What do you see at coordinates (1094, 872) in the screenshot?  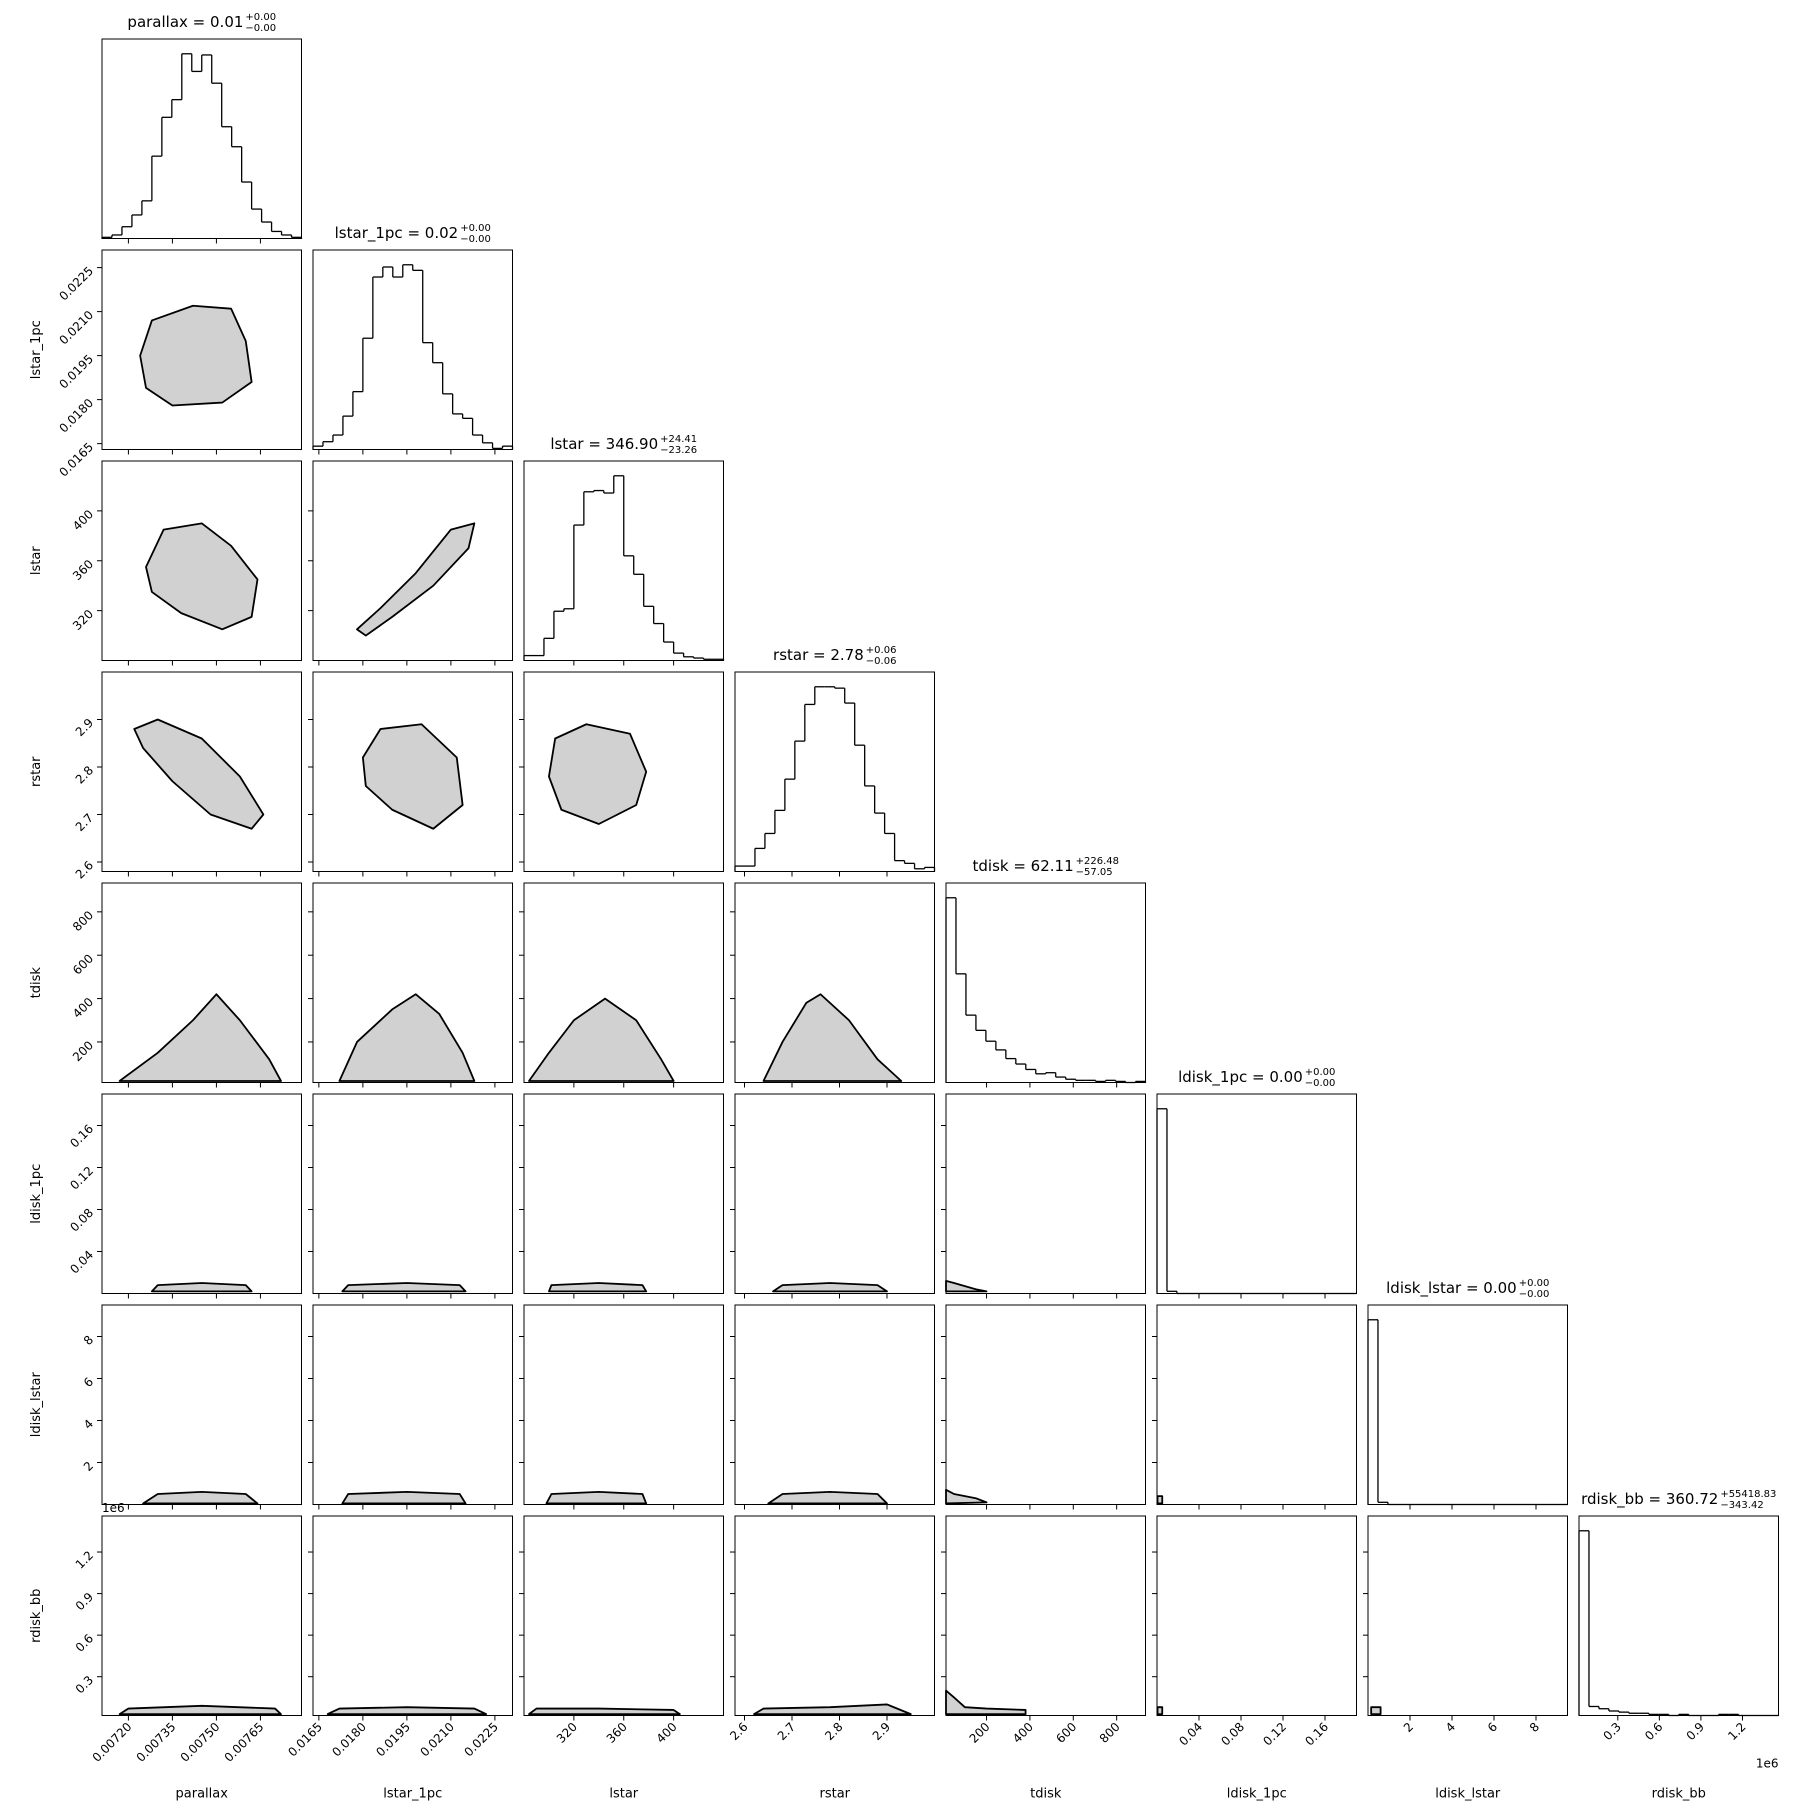 I see `title-lower: −57.05` at bounding box center [1094, 872].